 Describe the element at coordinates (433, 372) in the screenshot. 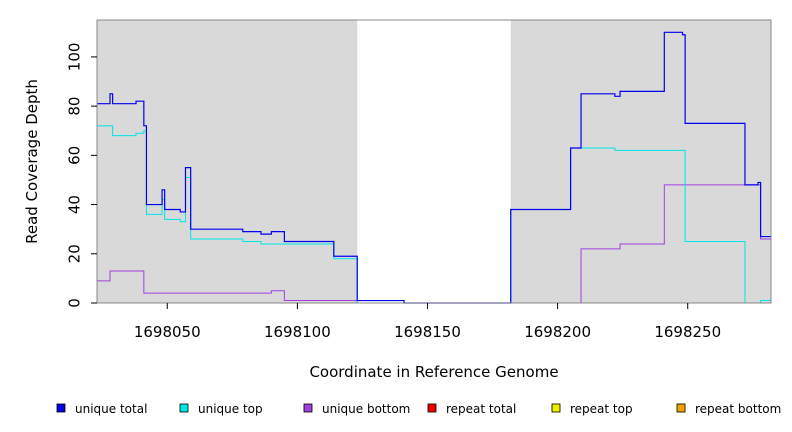

I see `x-axis-title: Coordinate in Reference Genome` at that location.